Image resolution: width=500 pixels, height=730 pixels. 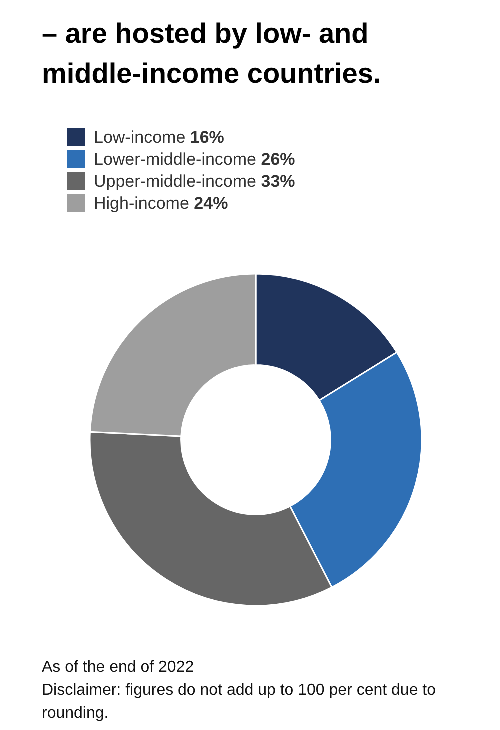 I want to click on legend-label: Low-income, so click(x=140, y=137).